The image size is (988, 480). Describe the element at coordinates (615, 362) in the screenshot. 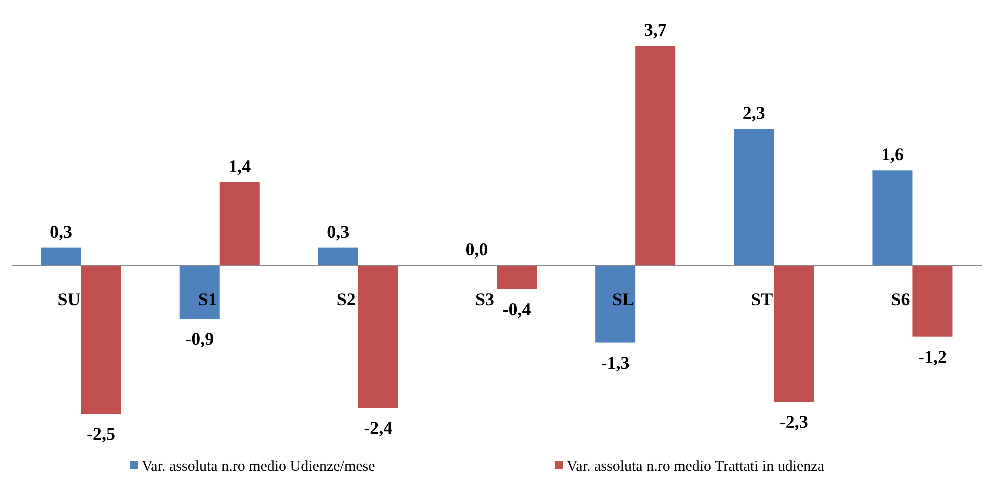

I see `data-label: -1,3` at that location.